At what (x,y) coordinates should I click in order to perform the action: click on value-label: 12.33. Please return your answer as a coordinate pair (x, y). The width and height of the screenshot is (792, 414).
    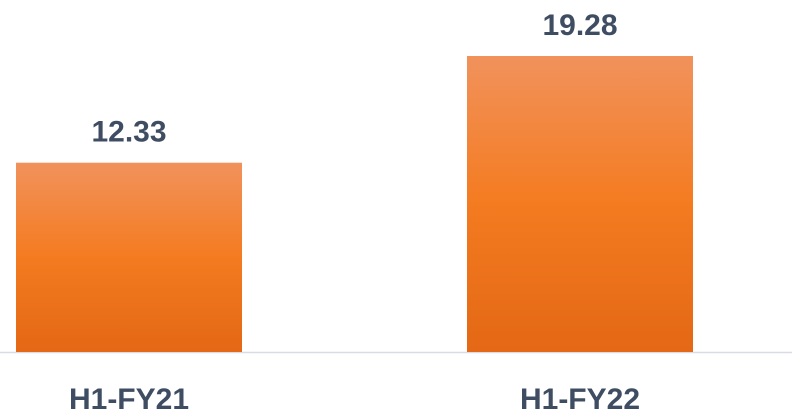
    Looking at the image, I should click on (128, 132).